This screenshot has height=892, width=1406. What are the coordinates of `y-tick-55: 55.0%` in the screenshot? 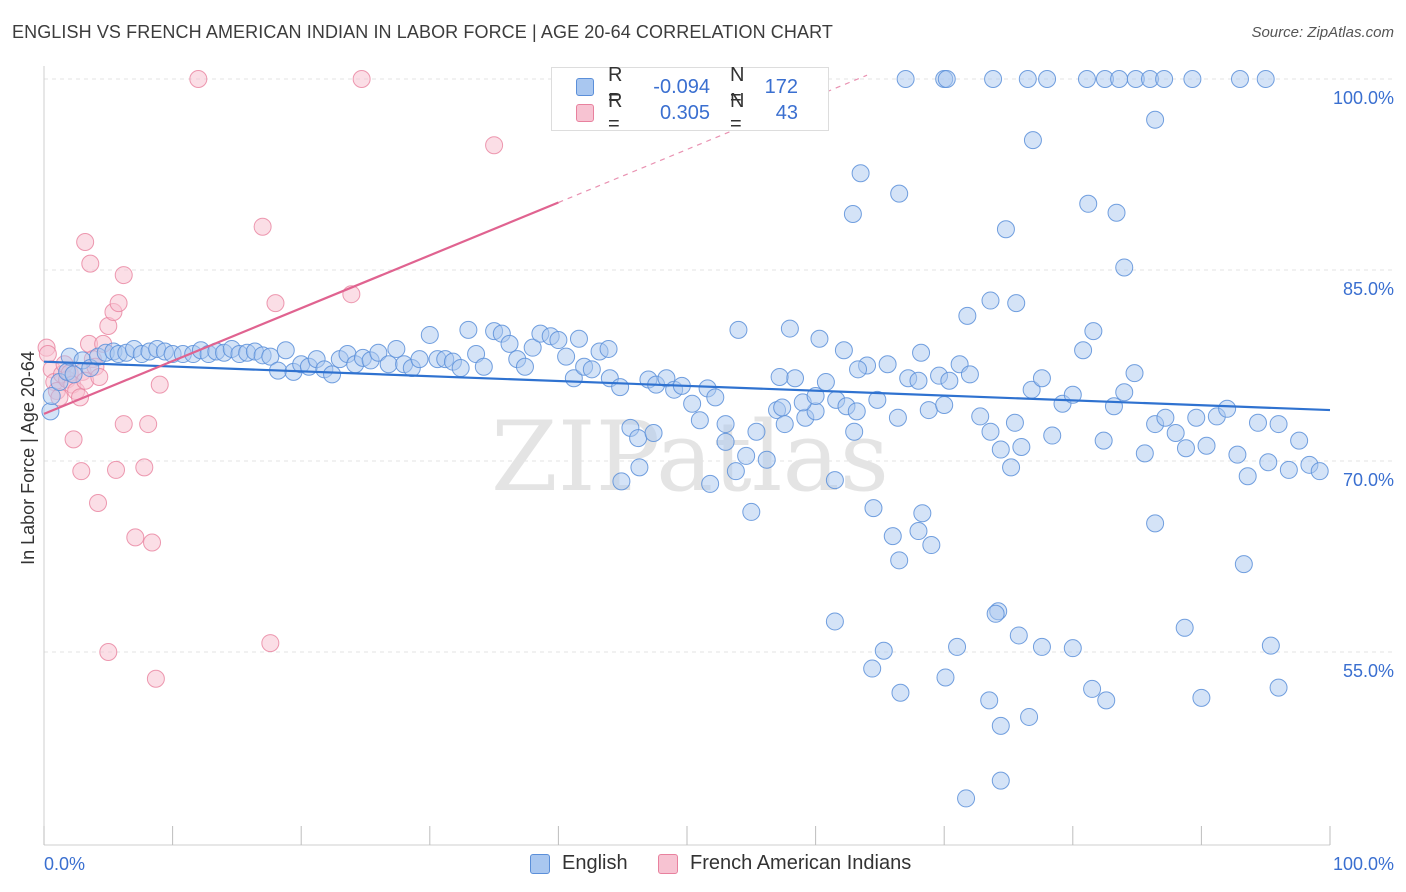 It's located at (1368, 671).